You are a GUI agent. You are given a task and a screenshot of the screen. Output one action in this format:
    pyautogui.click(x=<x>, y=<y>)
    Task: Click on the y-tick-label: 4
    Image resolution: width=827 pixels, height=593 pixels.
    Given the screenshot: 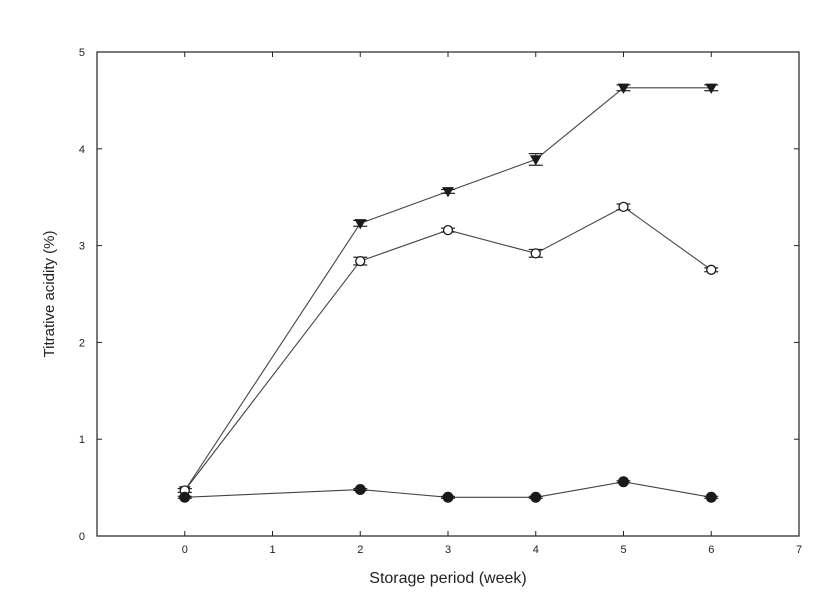 What is the action you would take?
    pyautogui.click(x=82, y=150)
    